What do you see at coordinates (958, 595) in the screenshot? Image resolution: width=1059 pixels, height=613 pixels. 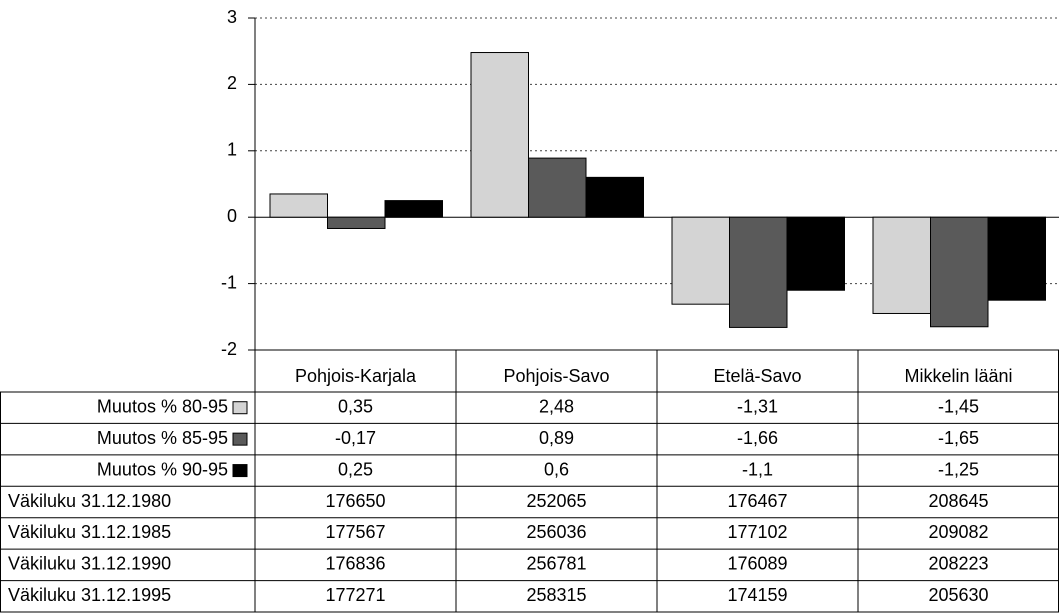 I see `table-value: 205630` at bounding box center [958, 595].